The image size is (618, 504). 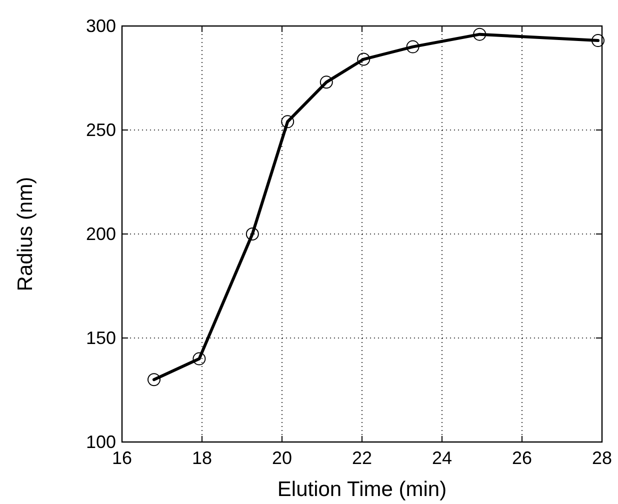 I want to click on y-tick-label: 200, so click(x=101, y=234).